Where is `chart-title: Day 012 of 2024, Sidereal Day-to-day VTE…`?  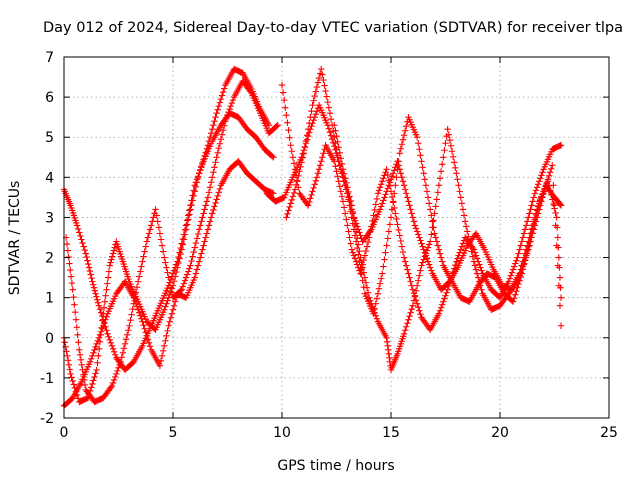
chart-title: Day 012 of 2024, Sidereal Day-to-day VTE… is located at coordinates (333, 28).